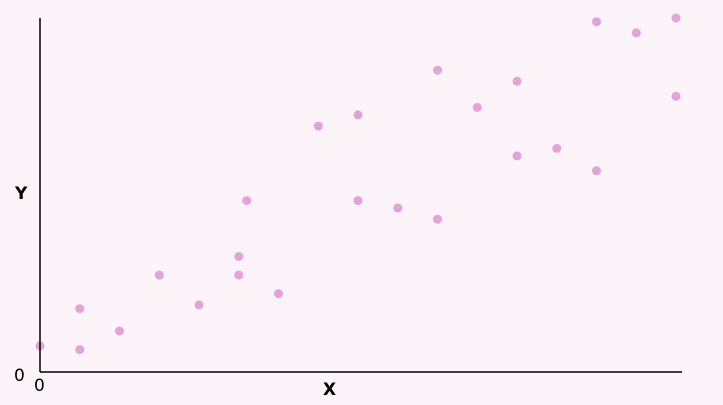 The image size is (723, 405). I want to click on y-axis-title: Y, so click(21, 194).